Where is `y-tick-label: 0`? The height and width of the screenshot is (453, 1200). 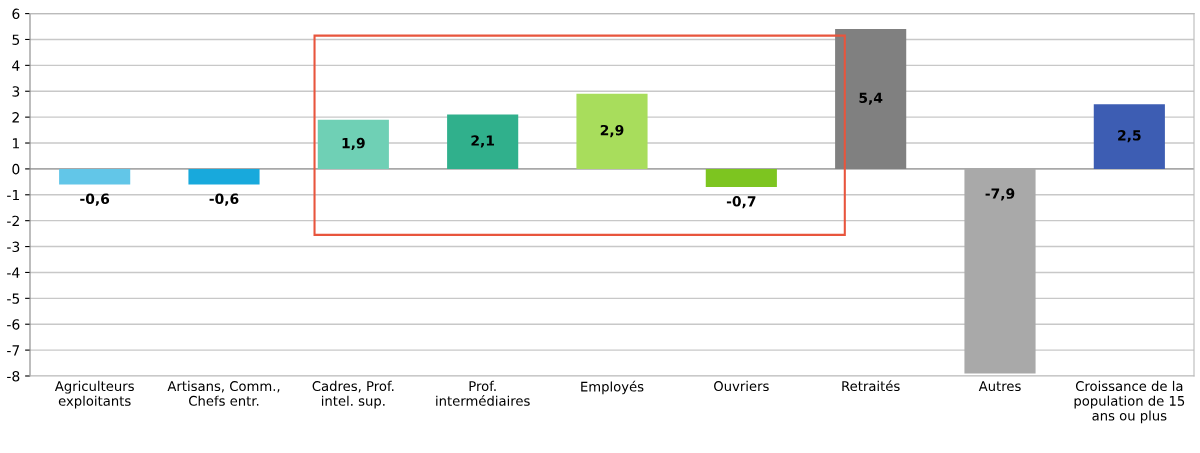 y-tick-label: 0 is located at coordinates (16, 169).